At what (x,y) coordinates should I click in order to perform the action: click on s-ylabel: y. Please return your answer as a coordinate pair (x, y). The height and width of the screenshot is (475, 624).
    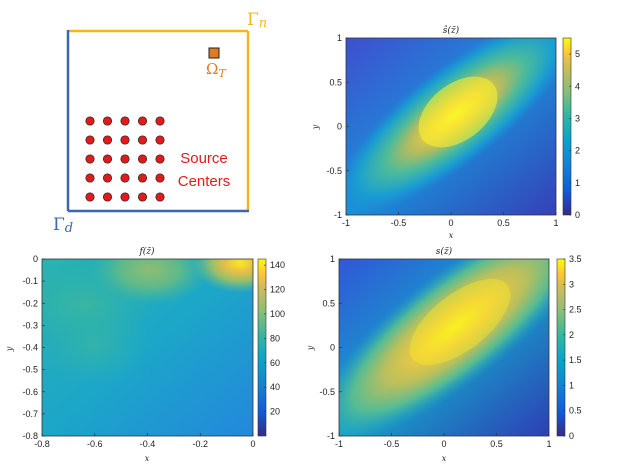
    Looking at the image, I should click on (310, 348).